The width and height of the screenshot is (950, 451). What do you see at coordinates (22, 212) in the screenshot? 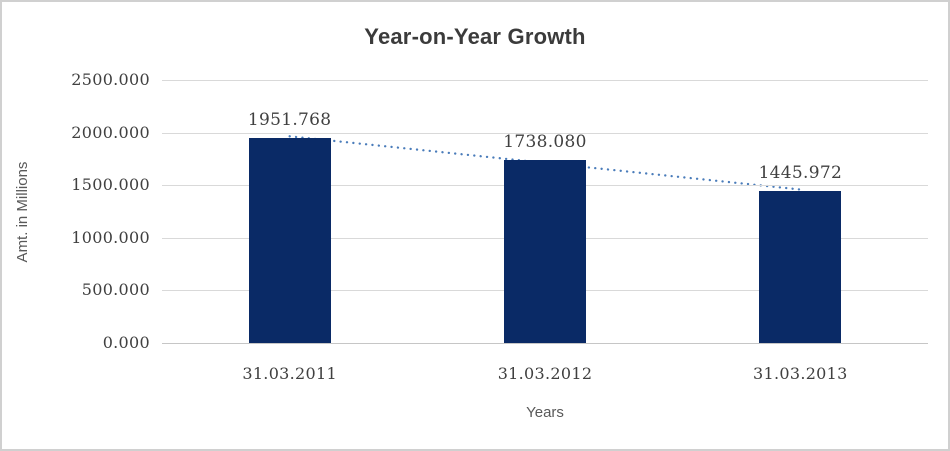
I see `y-axis-title: Amt. in Millions` at bounding box center [22, 212].